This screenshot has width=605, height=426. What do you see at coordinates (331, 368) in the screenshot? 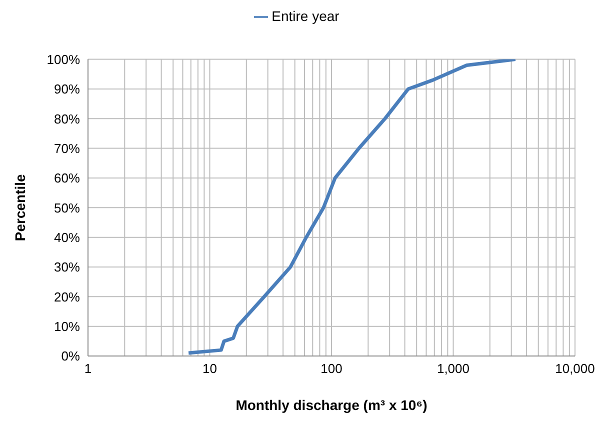
I see `x-tick-label: 100` at bounding box center [331, 368].